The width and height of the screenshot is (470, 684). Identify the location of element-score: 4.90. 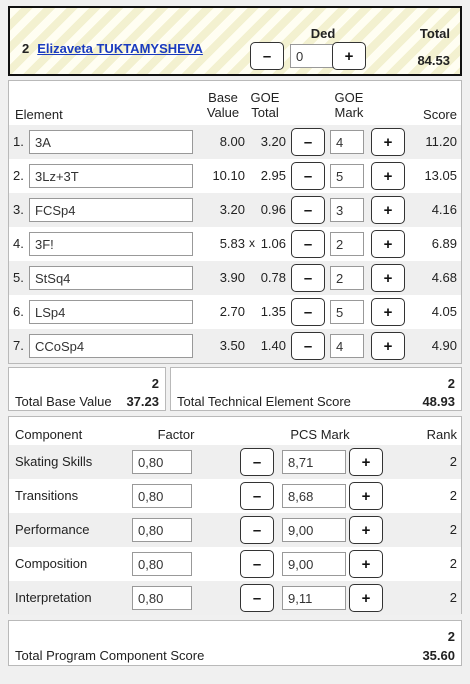
(444, 345).